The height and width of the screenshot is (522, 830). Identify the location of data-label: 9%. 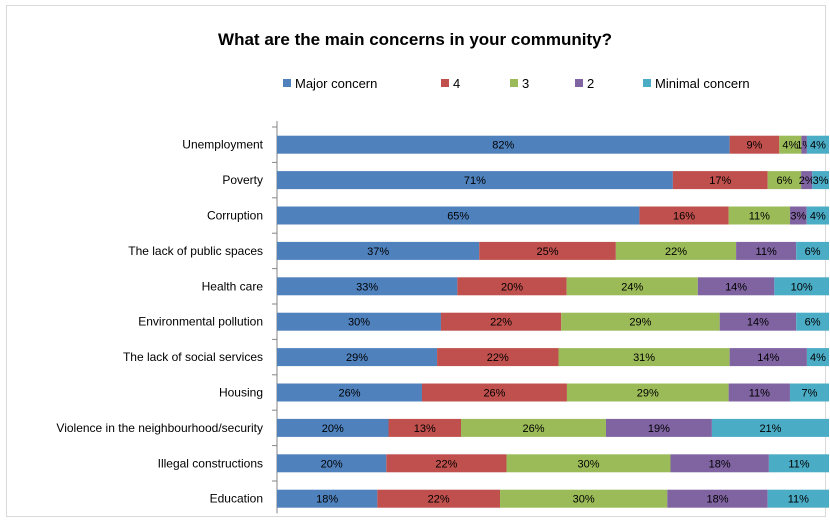
(755, 146).